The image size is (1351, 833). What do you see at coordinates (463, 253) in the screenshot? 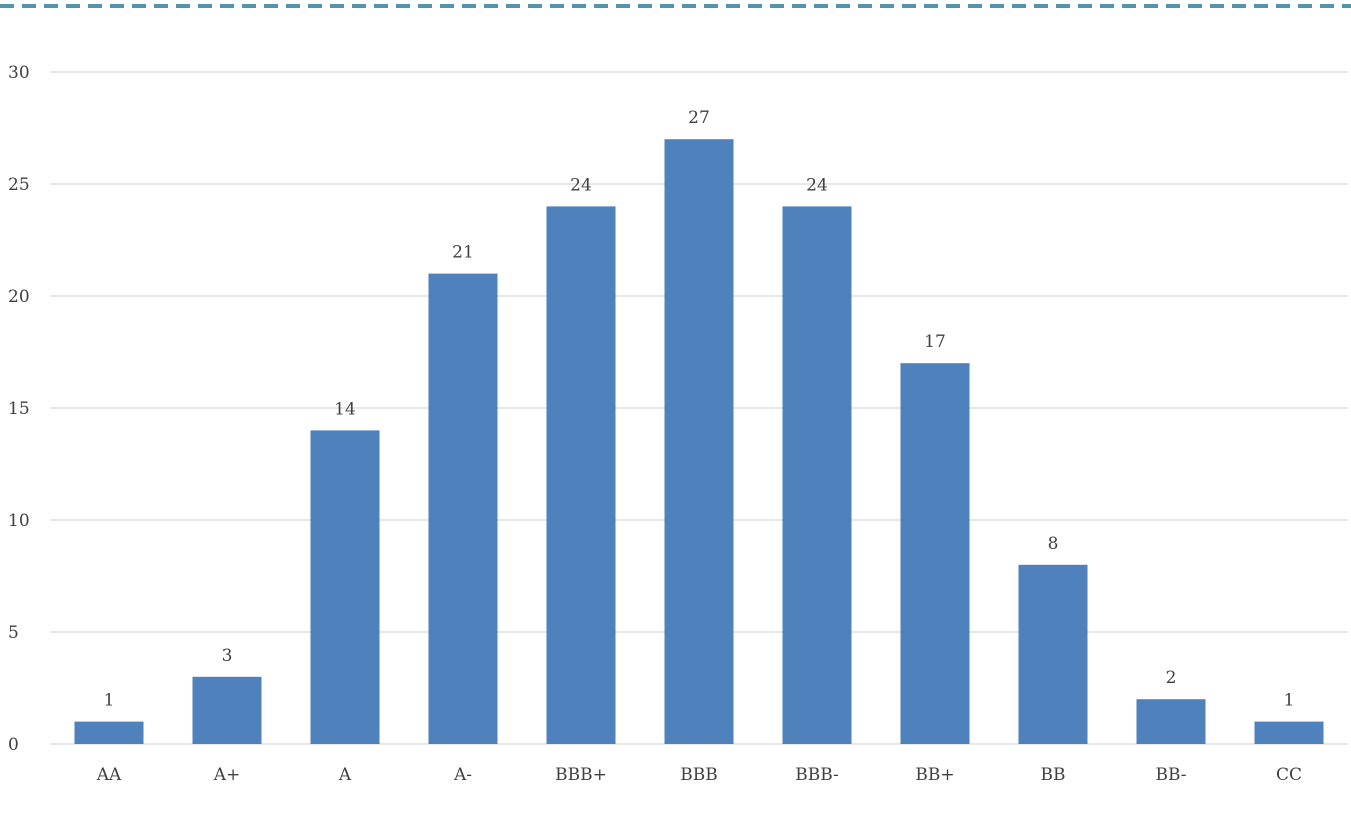
I see `data-label: 21` at bounding box center [463, 253].